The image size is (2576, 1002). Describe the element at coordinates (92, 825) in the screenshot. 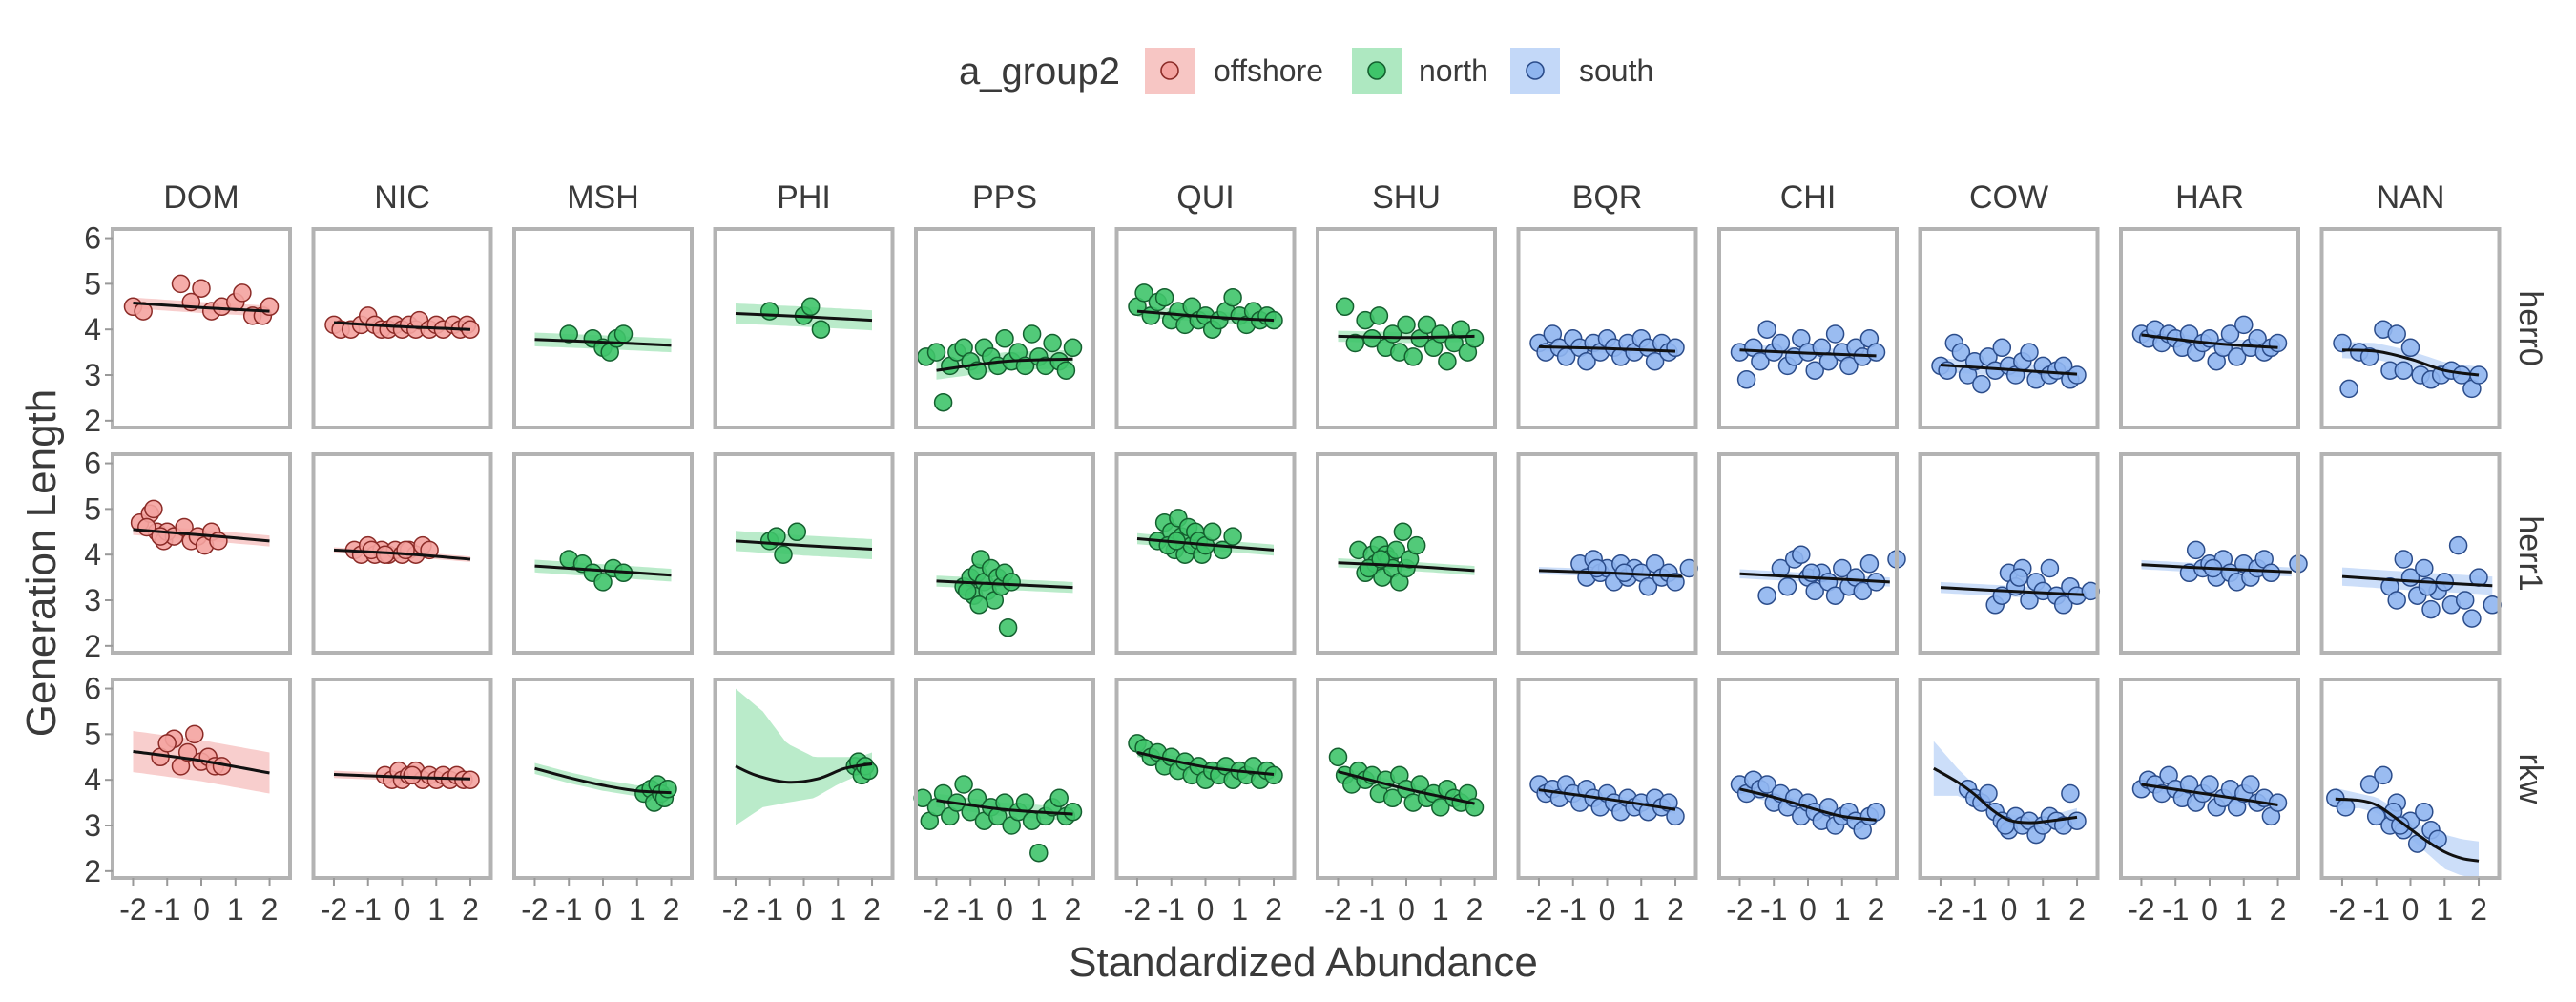

I see `y-tick-label: 3` at that location.